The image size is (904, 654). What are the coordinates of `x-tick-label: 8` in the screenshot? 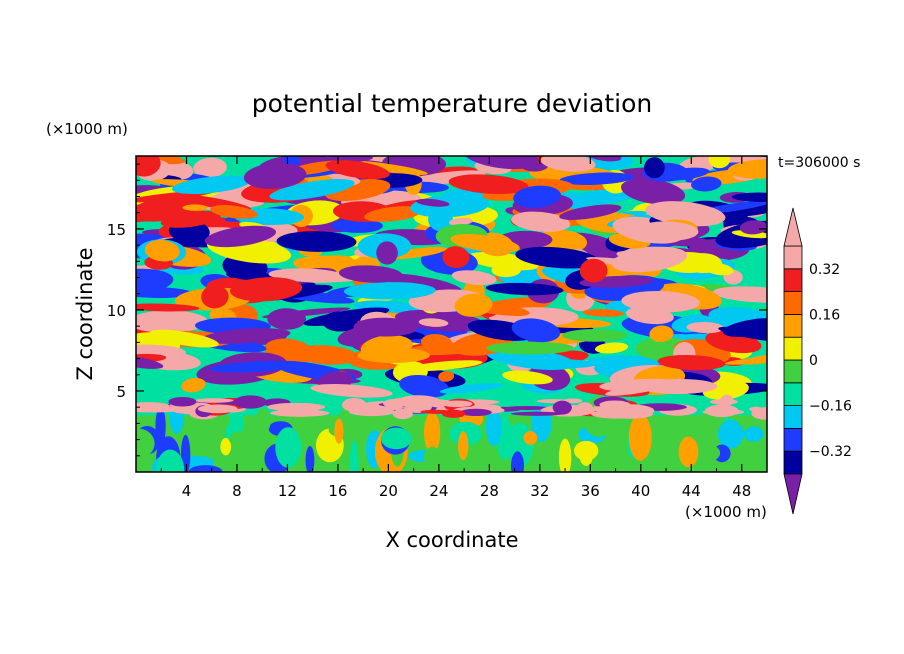 It's located at (237, 491).